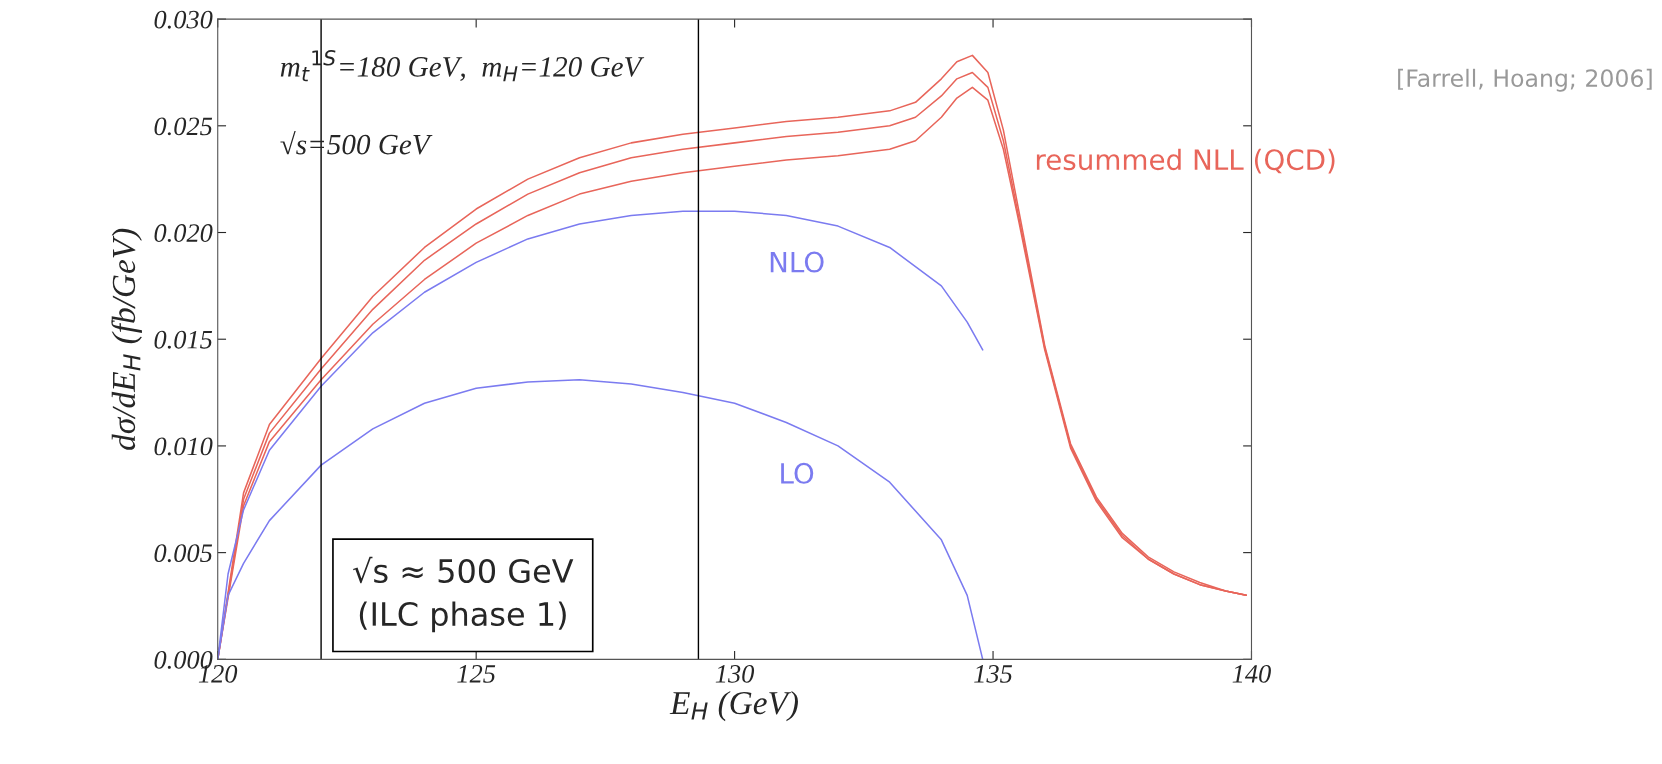  I want to click on y-axis-title: dσ/dE$_{H}$ (fb/GeV), so click(126, 339).